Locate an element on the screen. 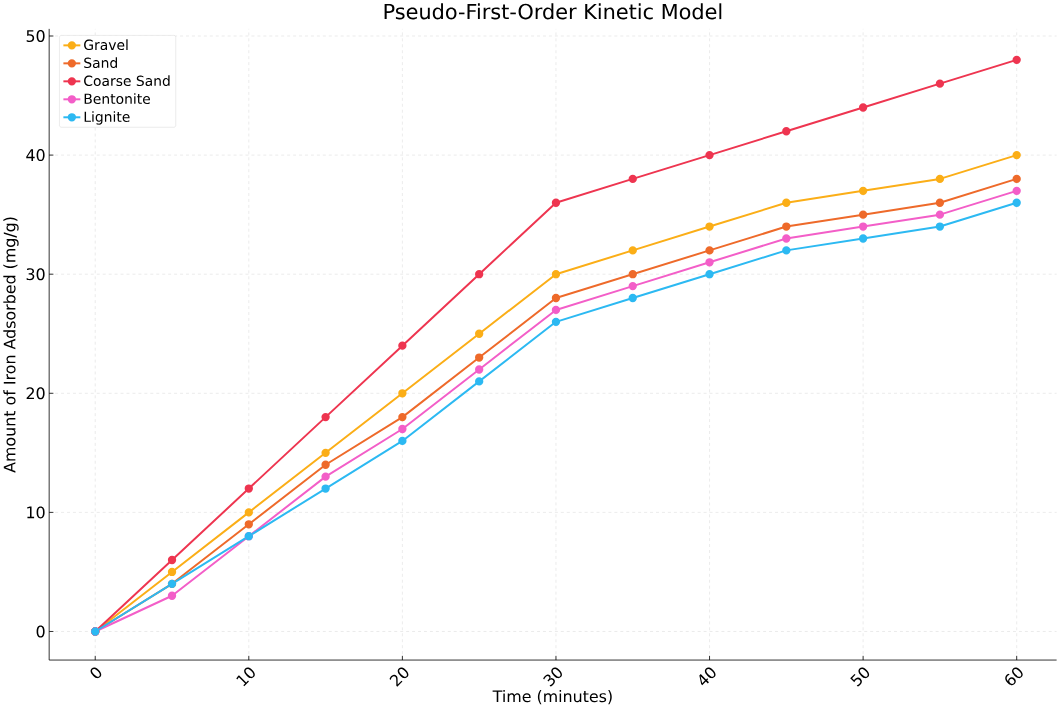  chart-title: Pseudo-First-Order Kinetic Model is located at coordinates (553, 11).